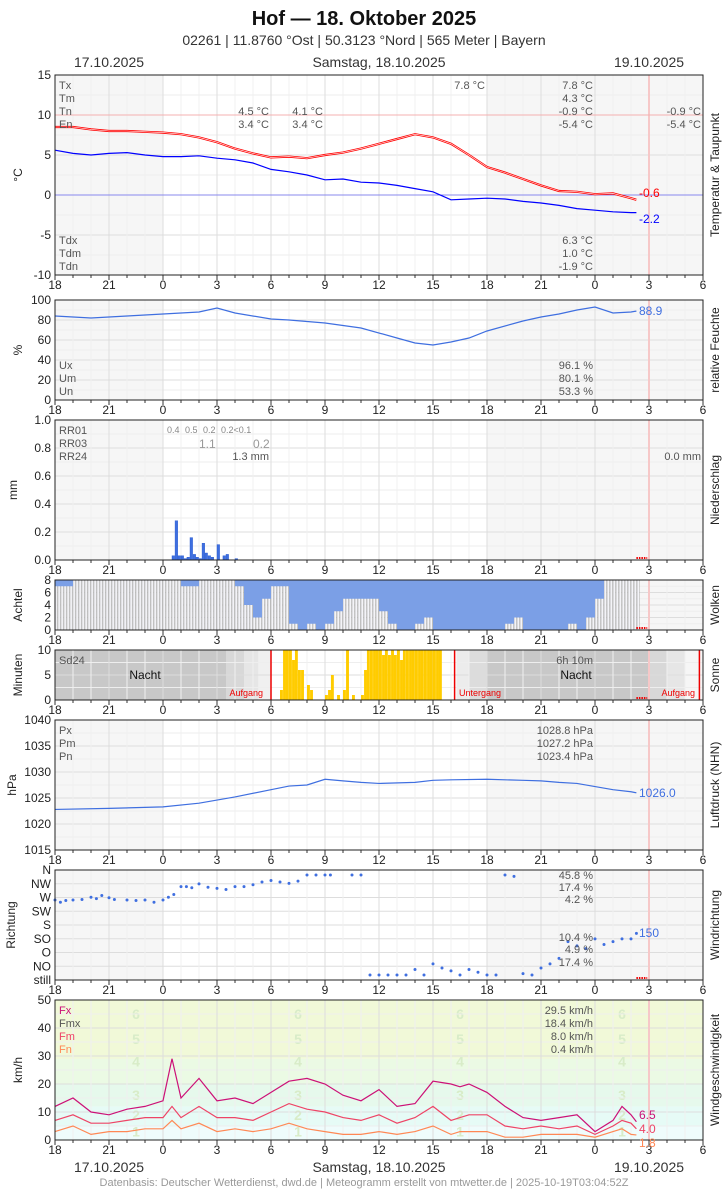 The width and height of the screenshot is (728, 1190). I want to click on beaufort-label: 5, so click(460, 1039).